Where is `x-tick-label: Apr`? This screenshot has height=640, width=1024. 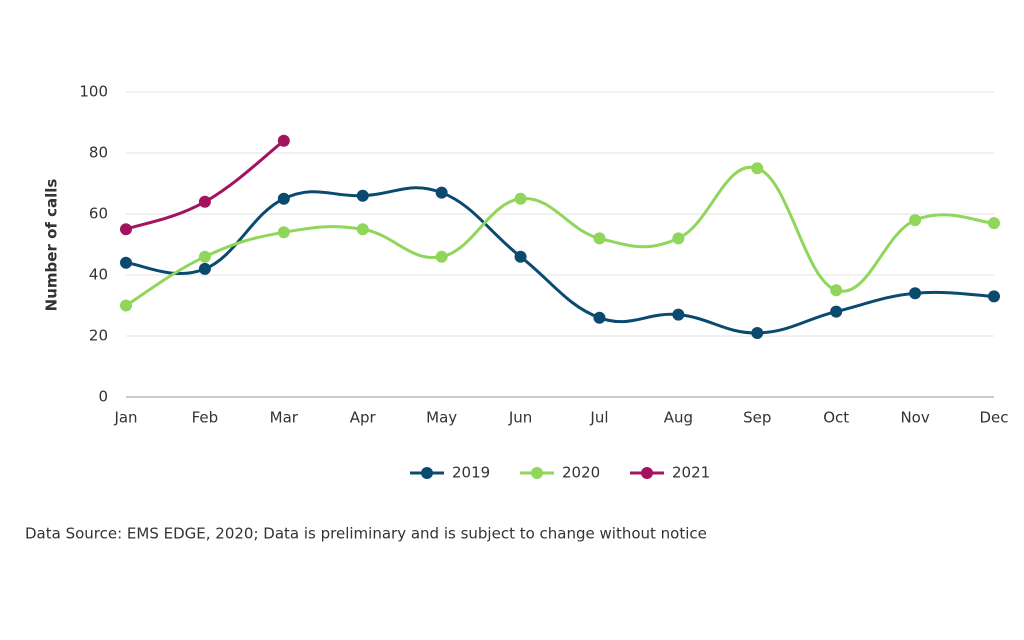 x-tick-label: Apr is located at coordinates (363, 418).